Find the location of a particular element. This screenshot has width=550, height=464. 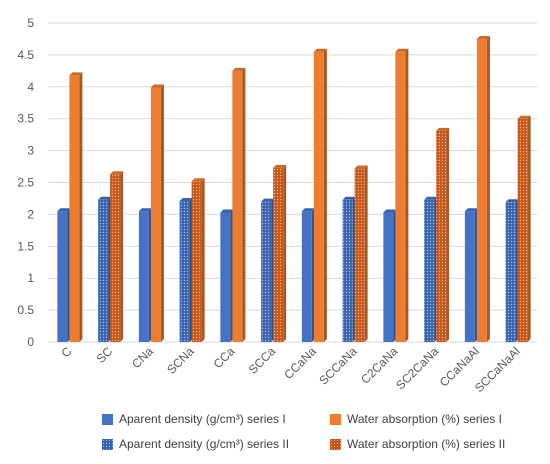

x-tick-label: CNa is located at coordinates (142, 357).